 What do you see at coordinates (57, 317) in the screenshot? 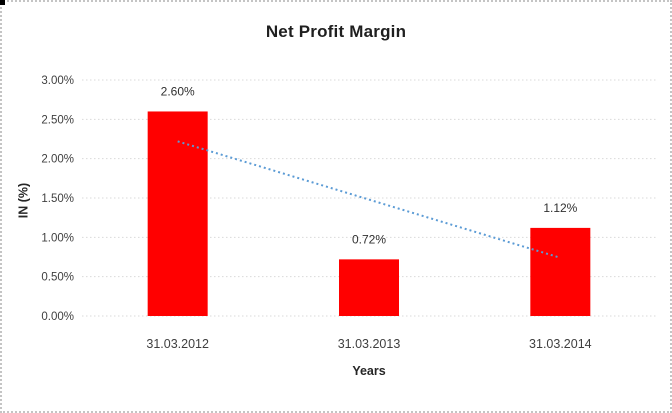
I see `y-tick-label: 0.00%` at bounding box center [57, 317].